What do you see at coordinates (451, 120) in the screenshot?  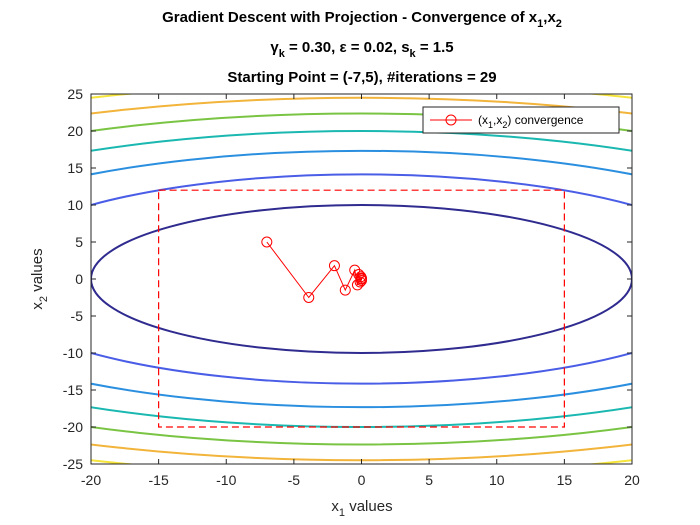 I see `legend-marker-sample` at bounding box center [451, 120].